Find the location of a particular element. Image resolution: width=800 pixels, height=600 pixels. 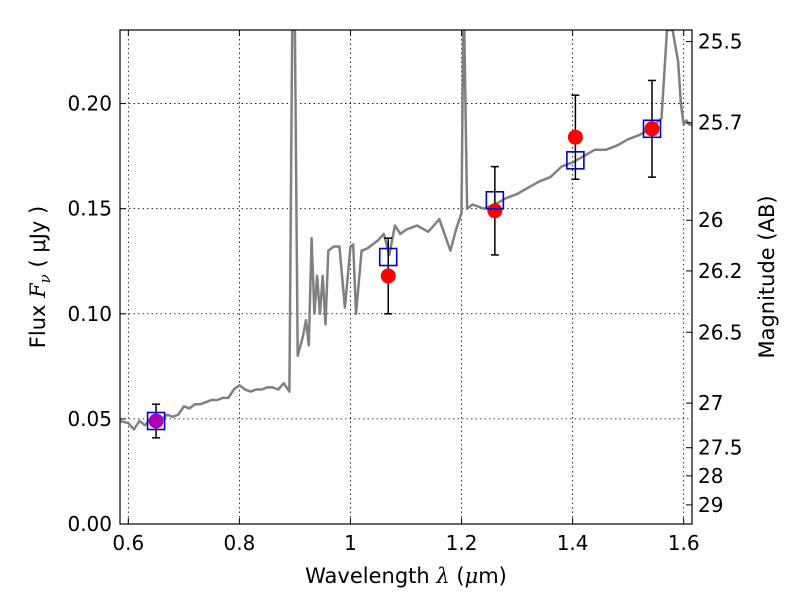

highlight-point is located at coordinates (156, 421).